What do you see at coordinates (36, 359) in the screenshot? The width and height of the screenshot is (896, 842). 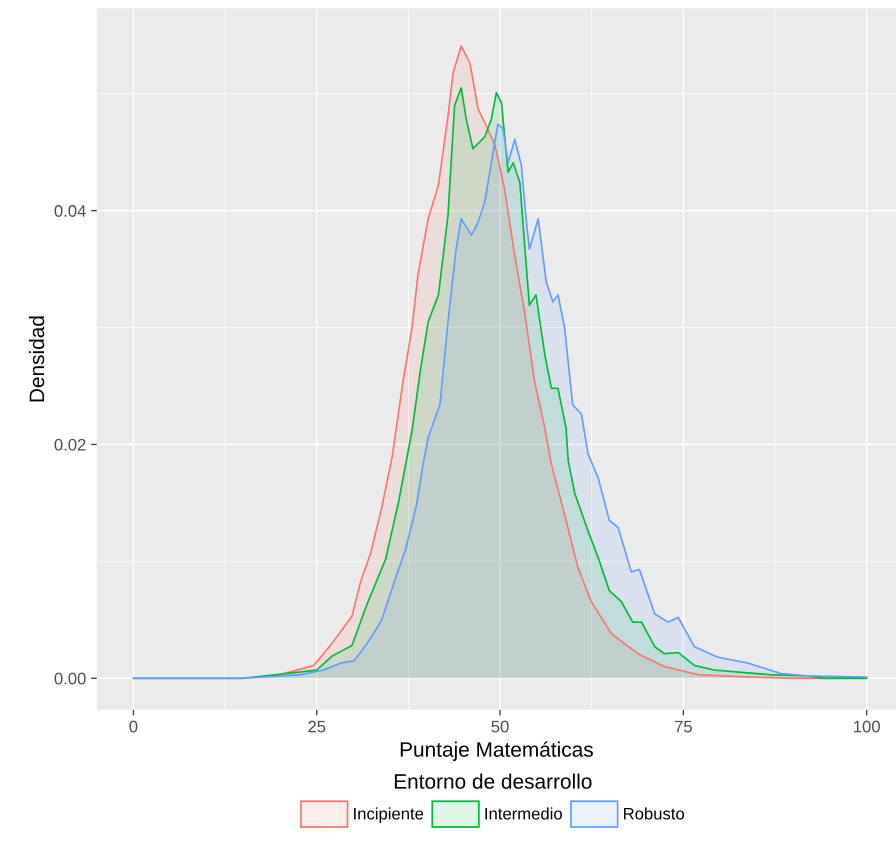 I see `y-axis-title: Densidad` at bounding box center [36, 359].